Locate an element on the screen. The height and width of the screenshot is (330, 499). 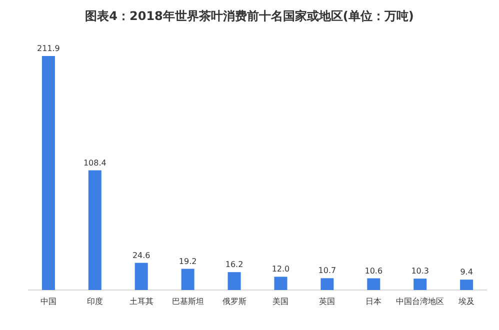
data-label: 10.6 is located at coordinates (373, 271).